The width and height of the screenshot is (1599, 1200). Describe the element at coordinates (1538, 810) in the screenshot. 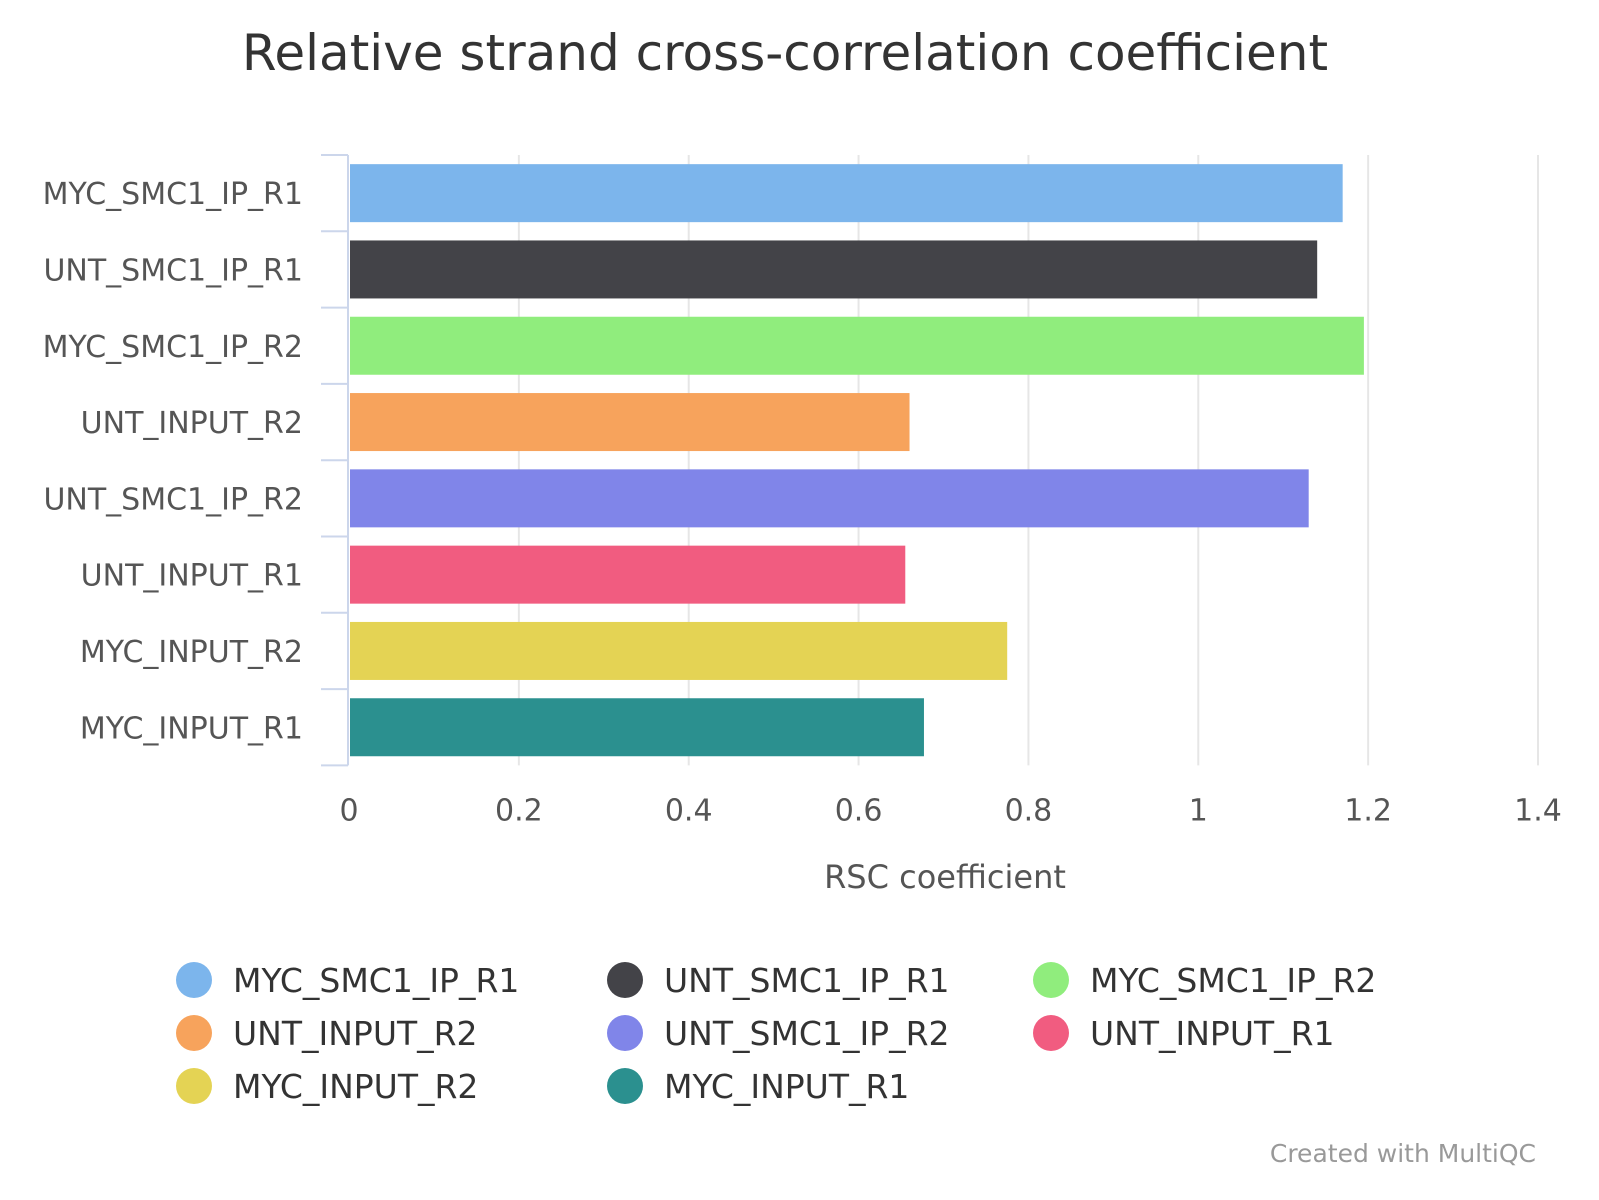

I see `x-tick-label: 1.4` at that location.